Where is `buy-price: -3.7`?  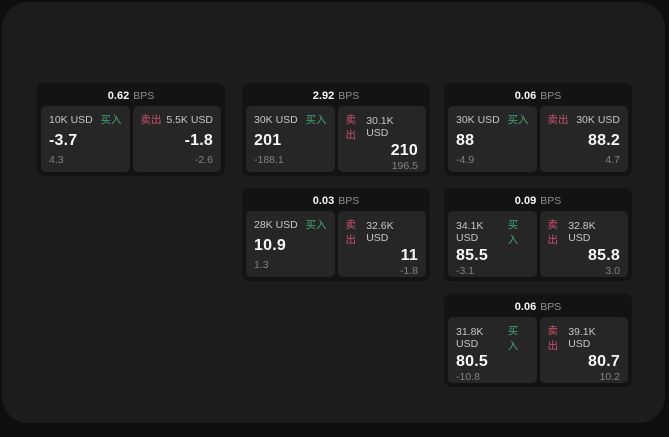
buy-price: -3.7 is located at coordinates (63, 140).